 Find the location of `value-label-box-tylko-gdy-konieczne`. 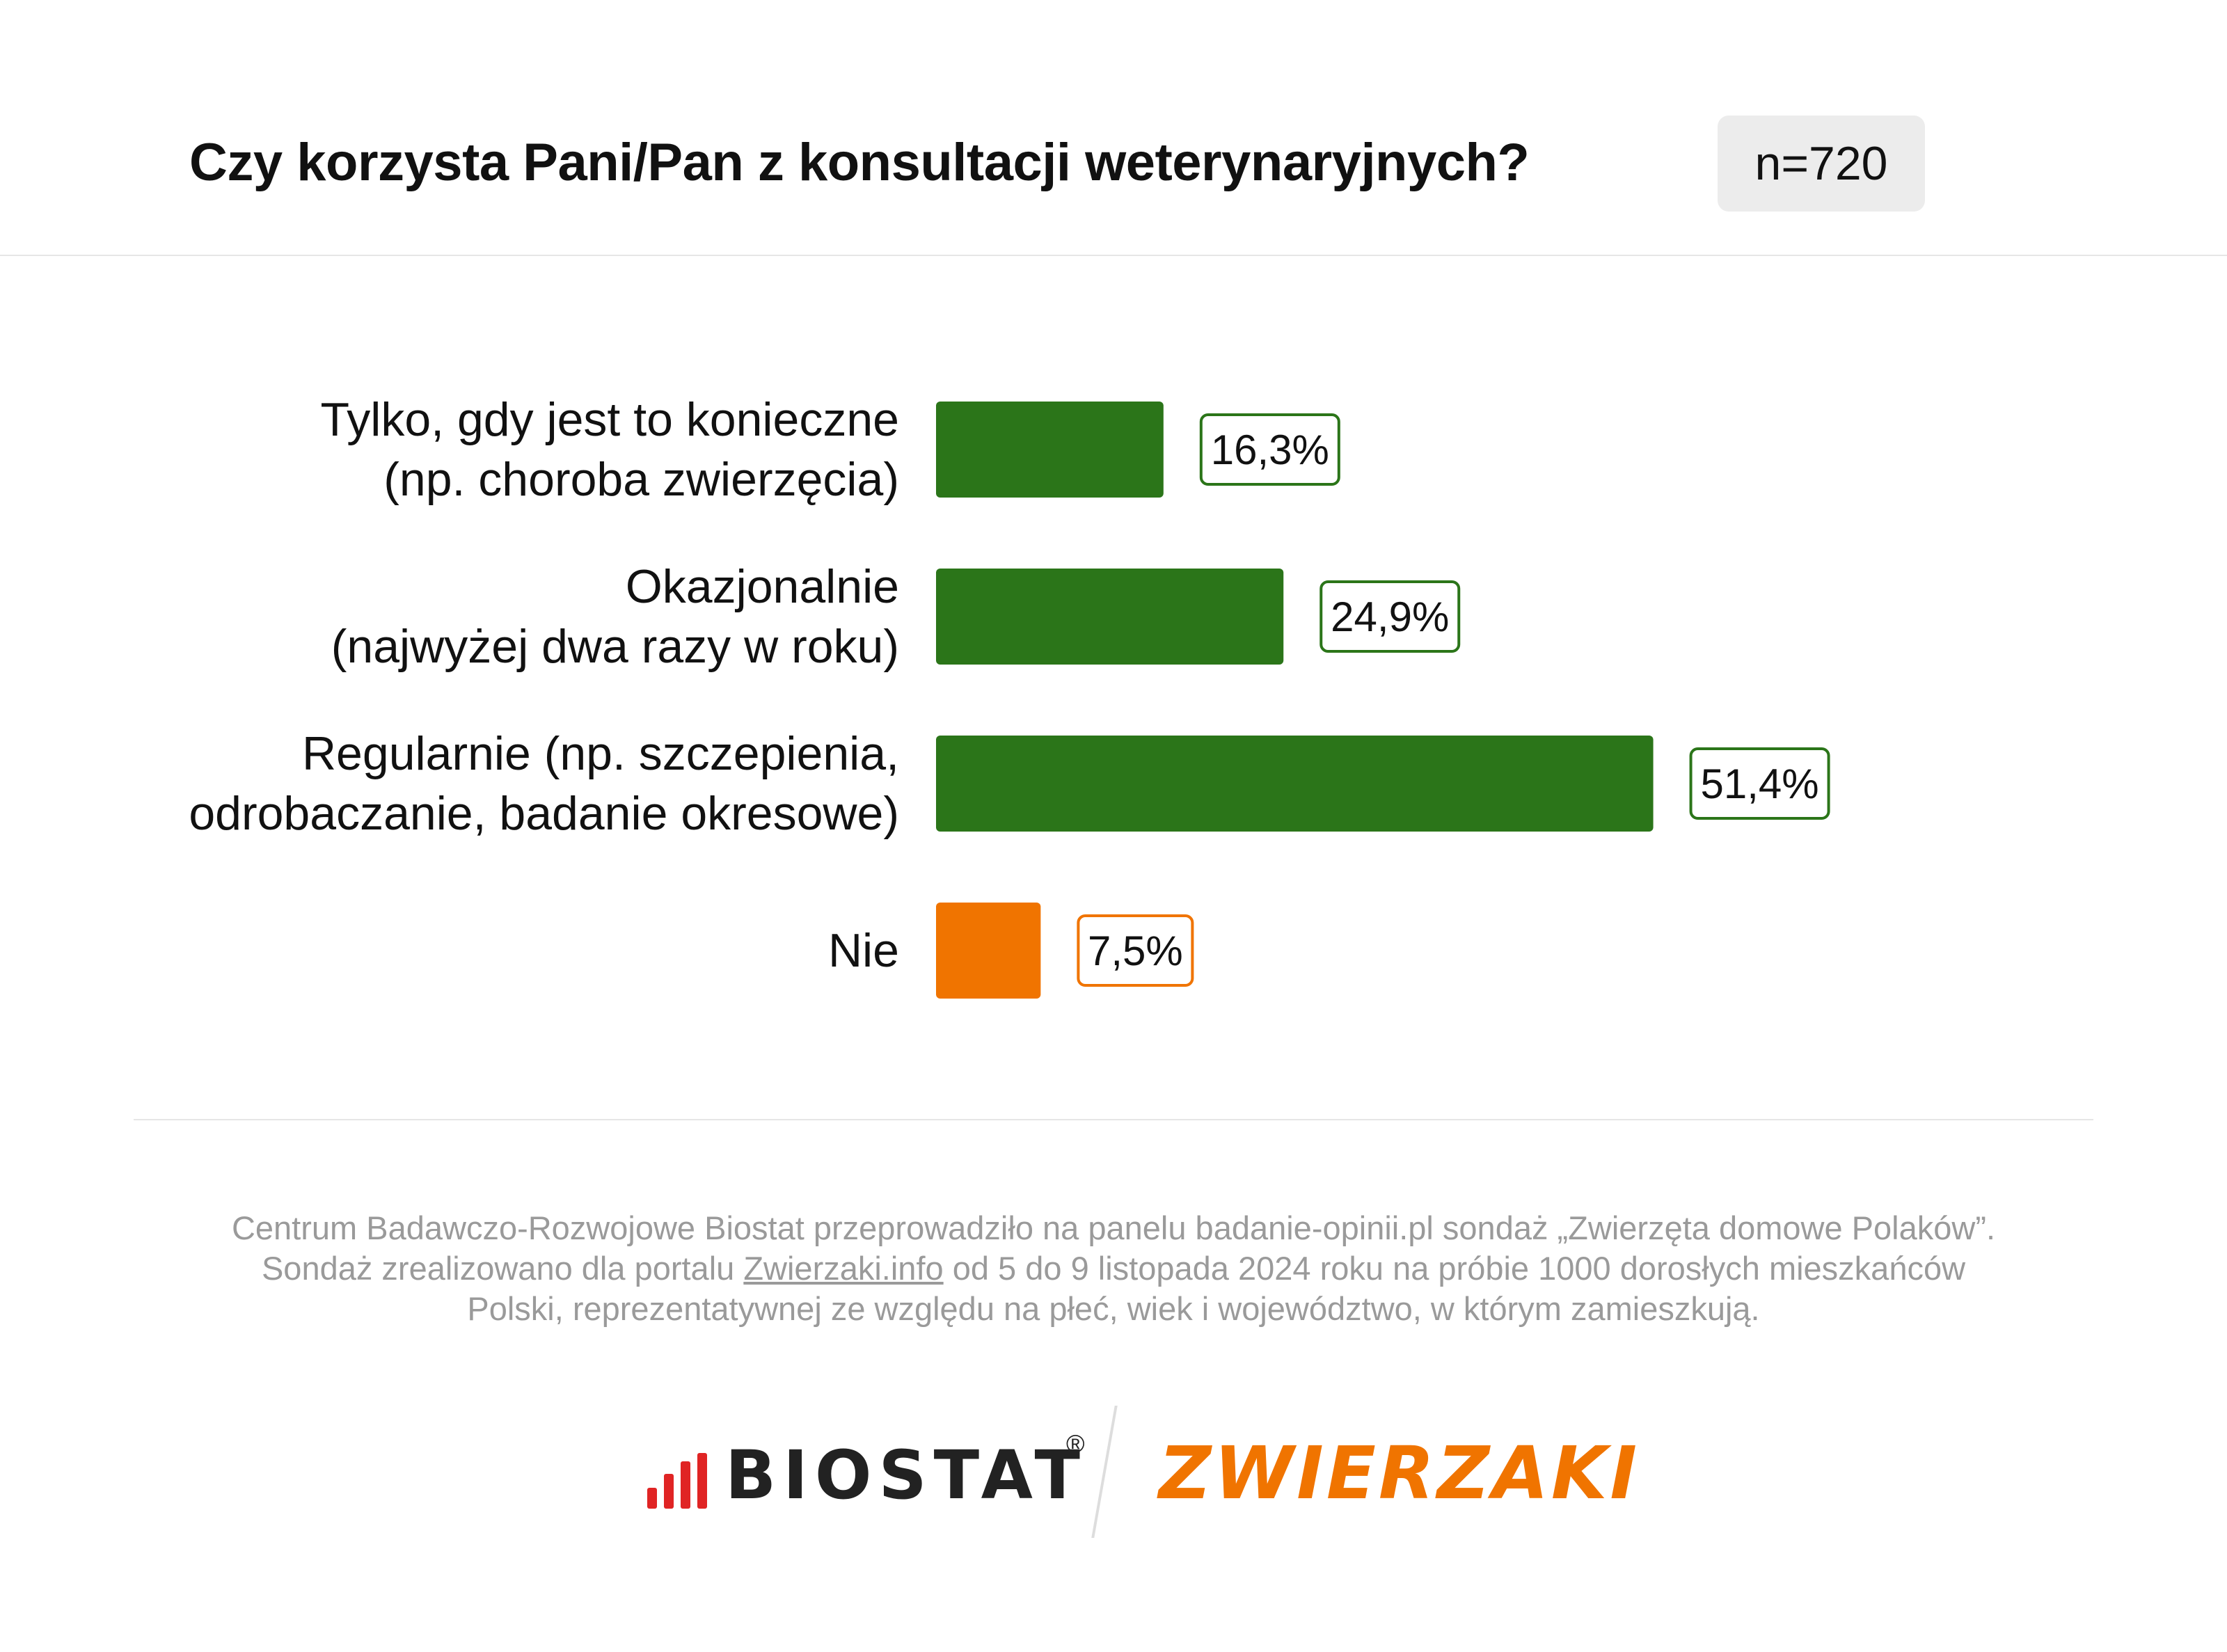

value-label-box-tylko-gdy-konieczne is located at coordinates (1269, 449).